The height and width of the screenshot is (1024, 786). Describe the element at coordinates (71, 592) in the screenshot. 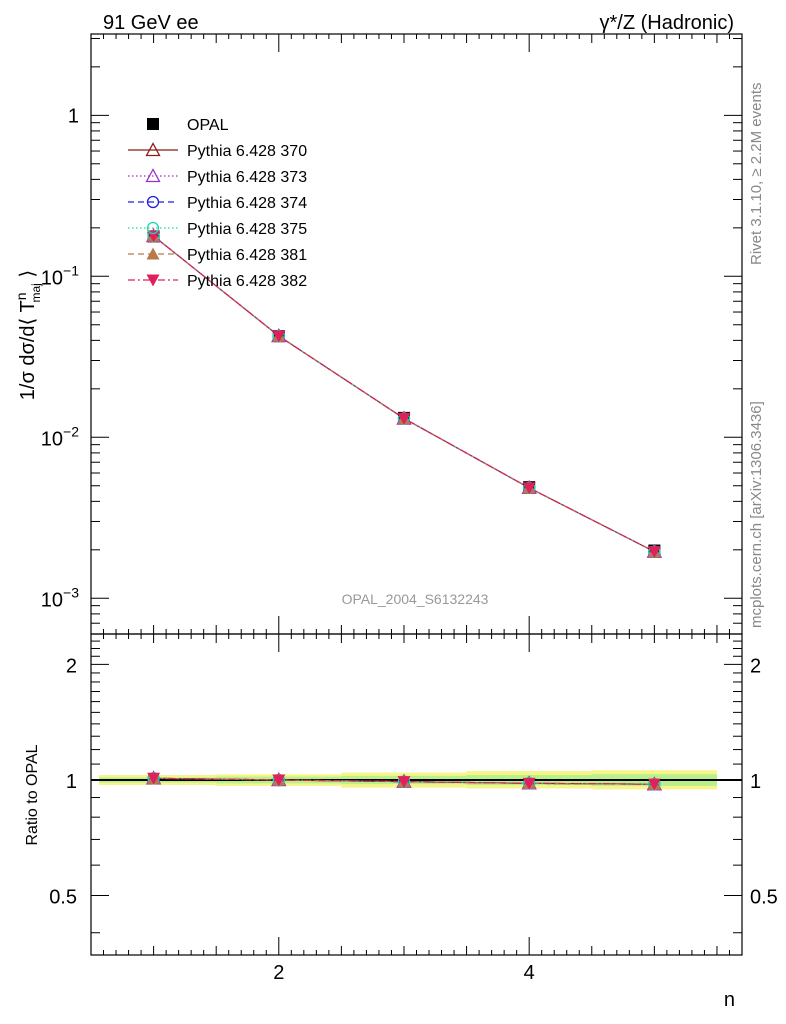

I see `main-ytick-label-exp: −3` at that location.